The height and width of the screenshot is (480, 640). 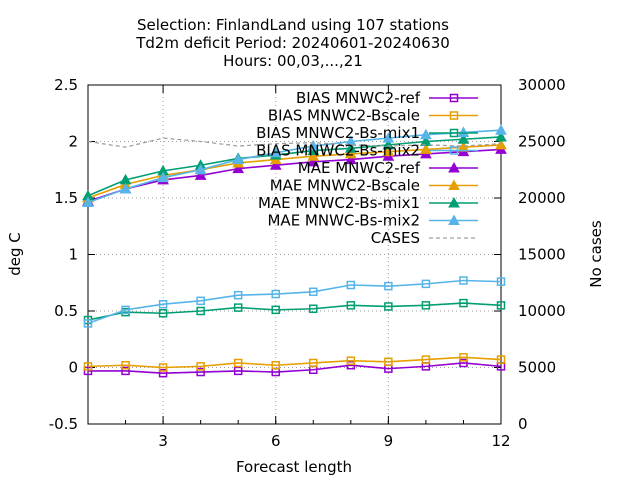 What do you see at coordinates (73, 142) in the screenshot?
I see `y-tick-label: 2` at bounding box center [73, 142].